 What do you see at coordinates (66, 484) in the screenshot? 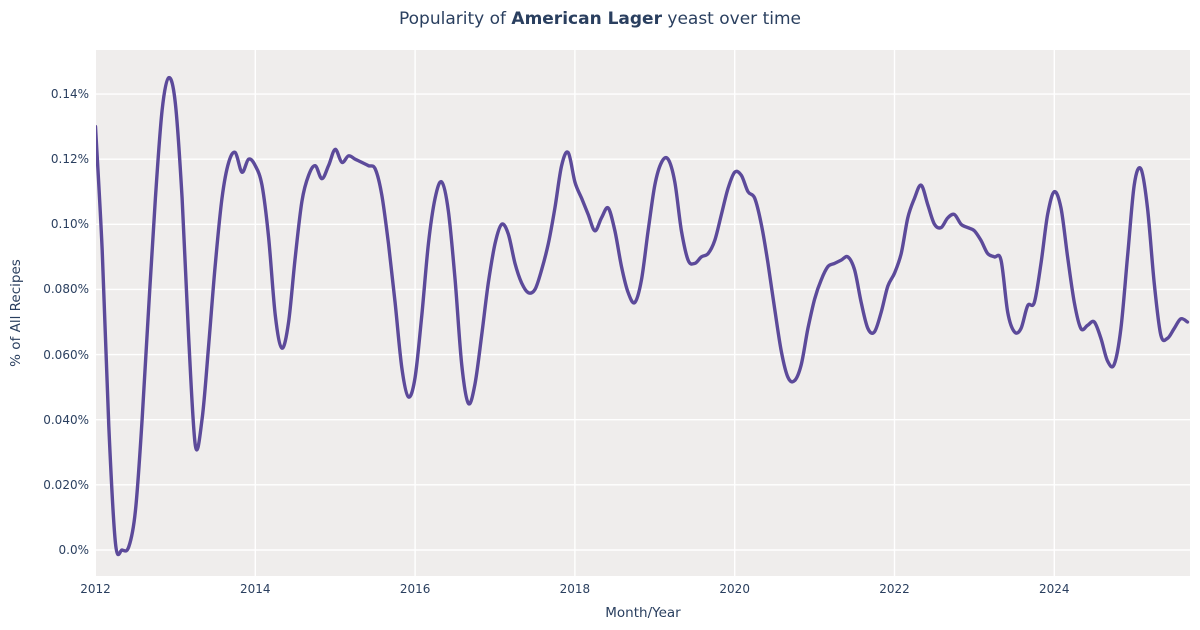
I see `y-axis-tick-label: 0.020%` at bounding box center [66, 484].